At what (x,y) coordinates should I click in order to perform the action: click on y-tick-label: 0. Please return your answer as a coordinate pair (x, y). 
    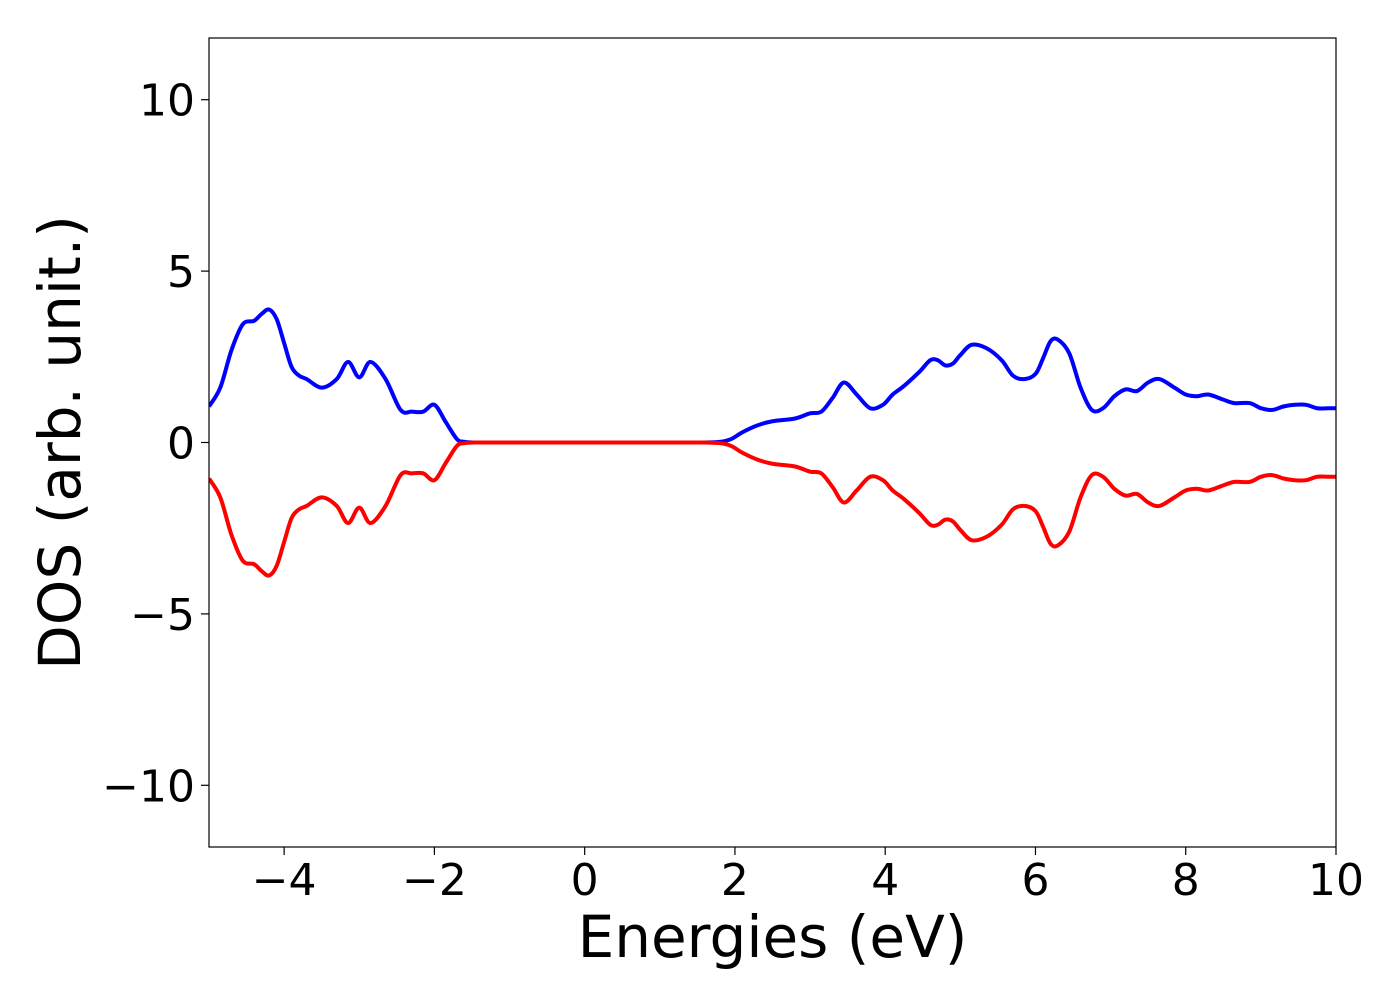
    Looking at the image, I should click on (181, 444).